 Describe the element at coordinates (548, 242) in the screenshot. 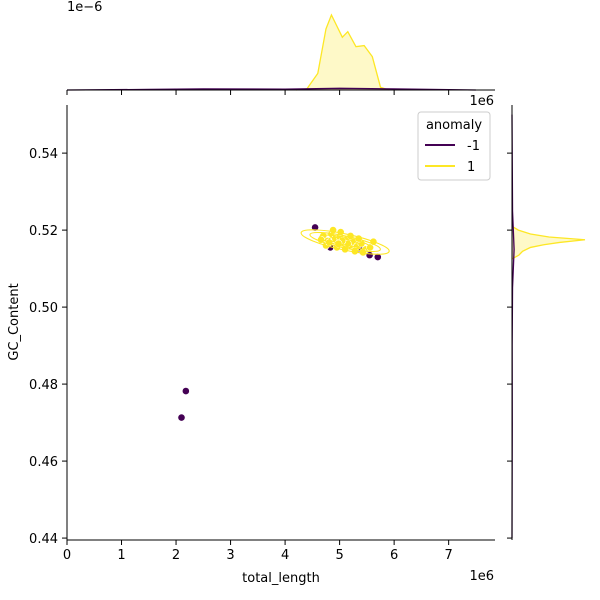

I see `right-density-line` at that location.